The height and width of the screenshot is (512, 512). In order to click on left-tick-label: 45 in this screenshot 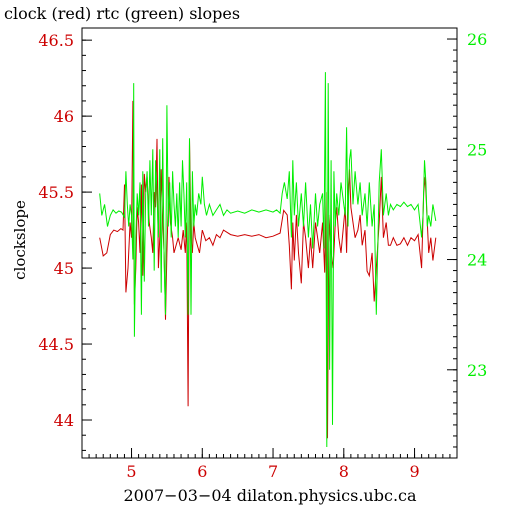, I will do `click(64, 268)`.